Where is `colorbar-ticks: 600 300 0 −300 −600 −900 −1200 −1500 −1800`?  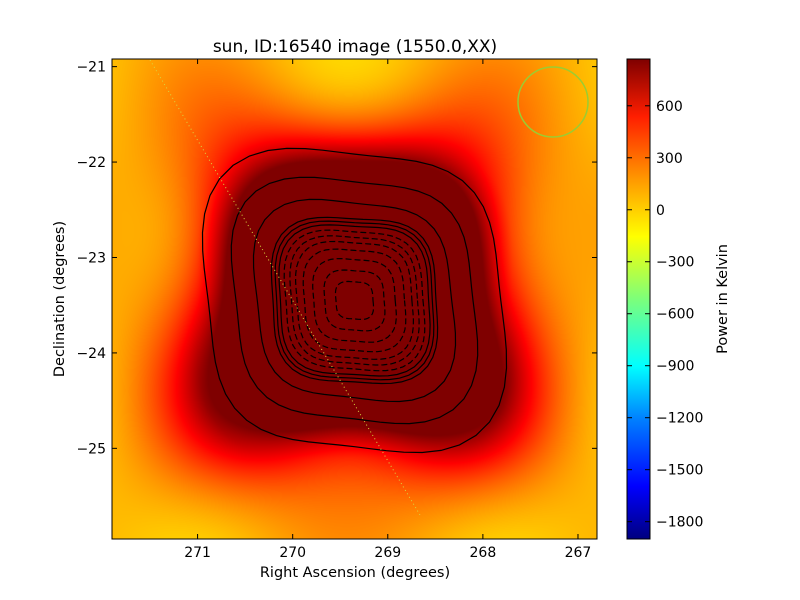
colorbar-ticks: 600 300 0 −300 −600 −900 −1200 −1500 −1800 is located at coordinates (665, 315).